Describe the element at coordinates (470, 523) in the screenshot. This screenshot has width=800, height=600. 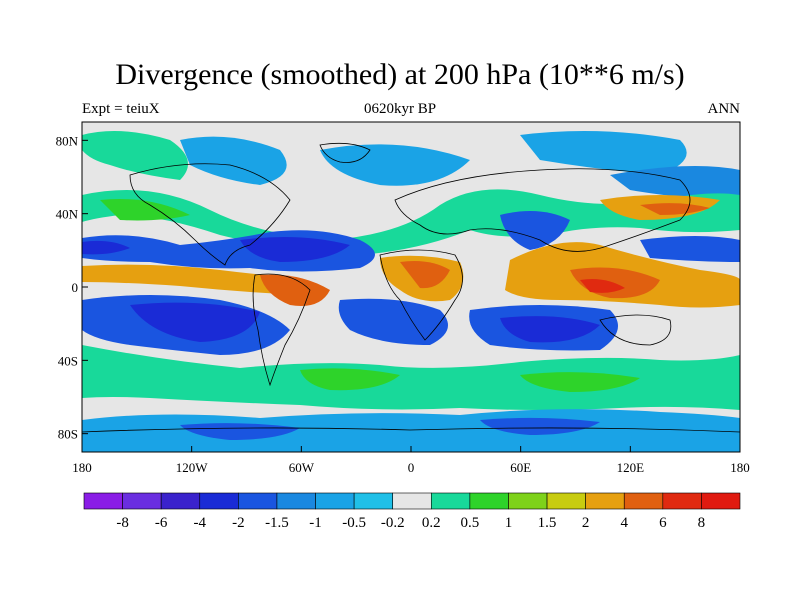
I see `colorbar-label: 0.5` at that location.